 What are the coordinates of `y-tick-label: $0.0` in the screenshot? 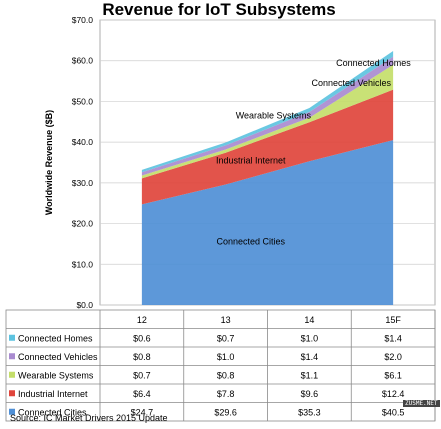 It's located at (84, 305).